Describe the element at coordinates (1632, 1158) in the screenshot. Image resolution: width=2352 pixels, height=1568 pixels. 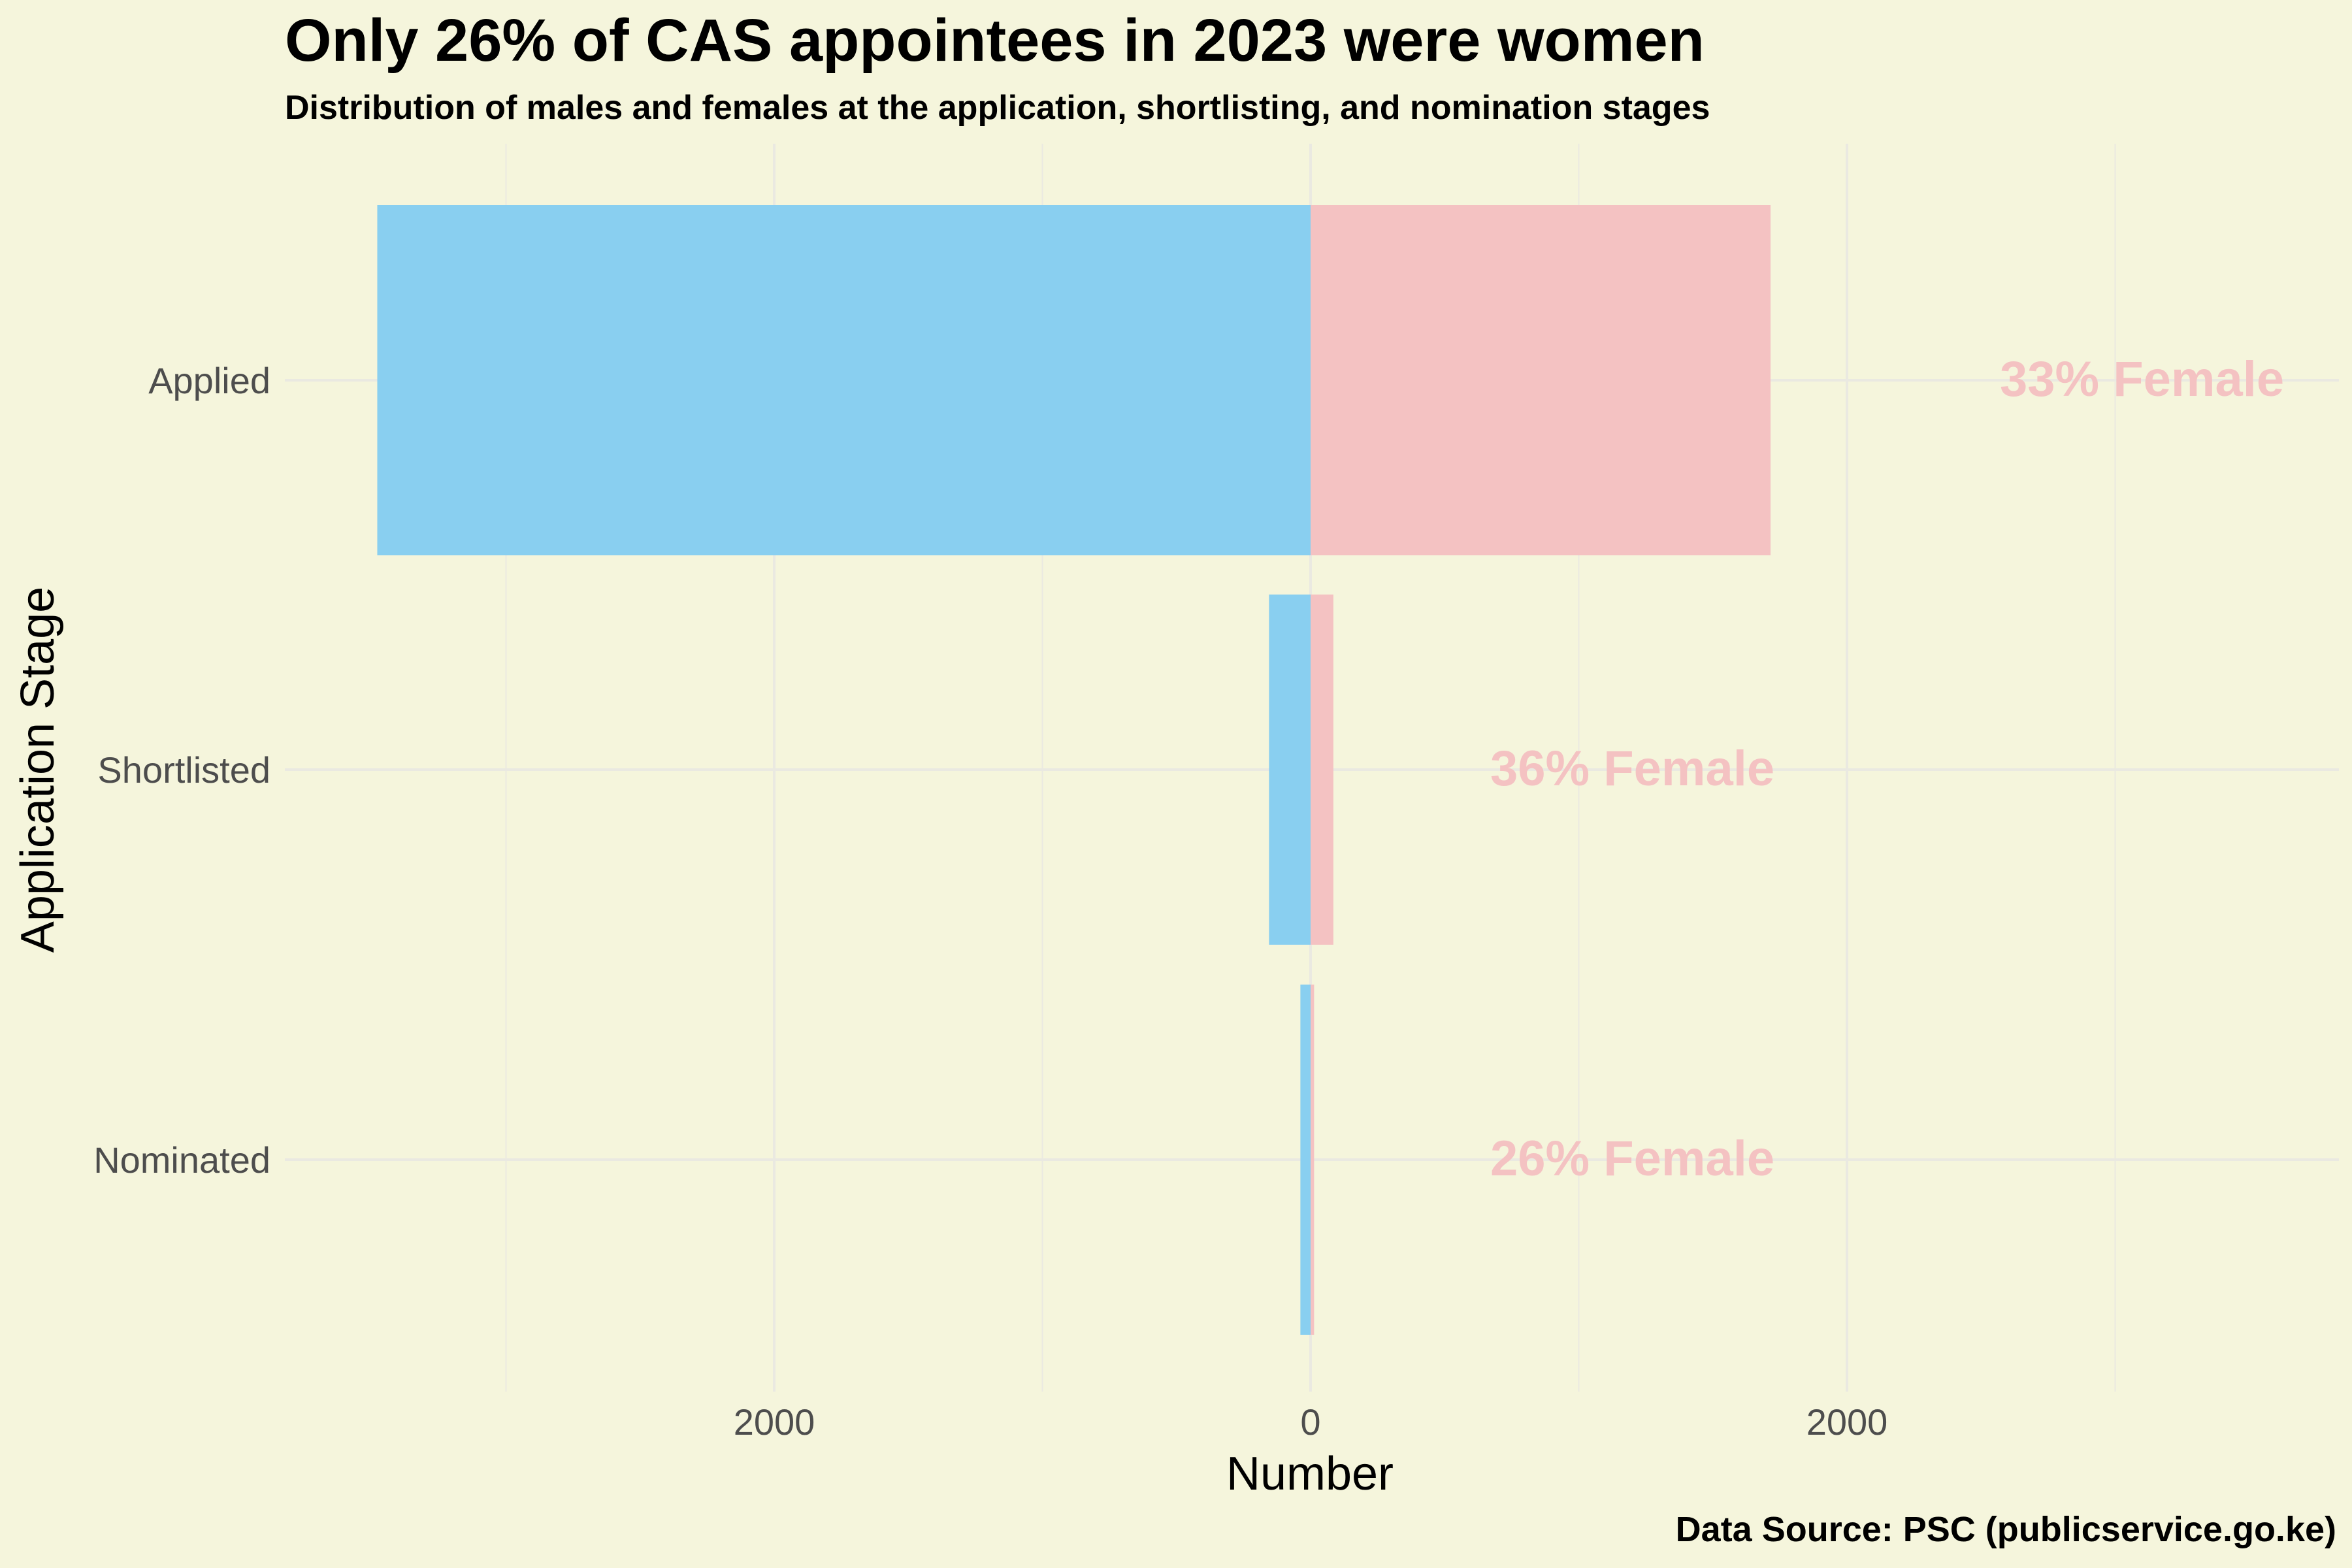
I see `annotation-nominated: 26% Female` at that location.